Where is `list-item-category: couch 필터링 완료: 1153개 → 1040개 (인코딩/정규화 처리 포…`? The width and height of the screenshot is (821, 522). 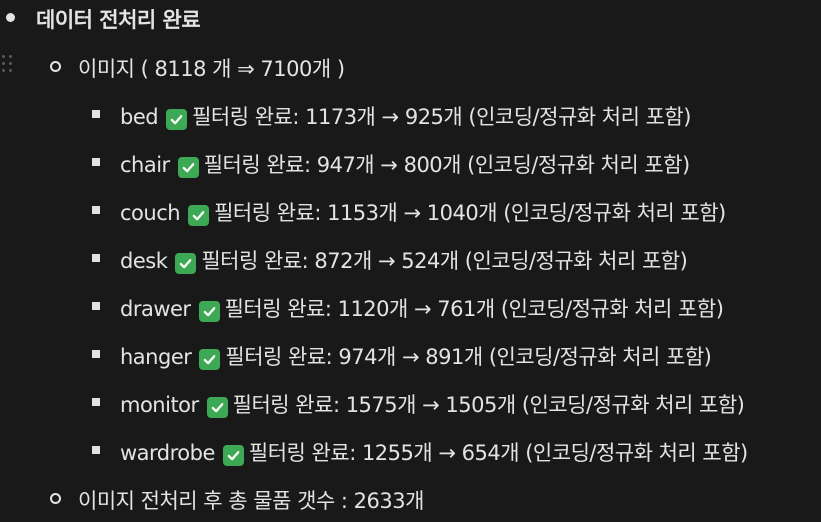 list-item-category: couch 필터링 완료: 1153개 → 1040개 (인코딩/정규화 처리 포… is located at coordinates (410, 210).